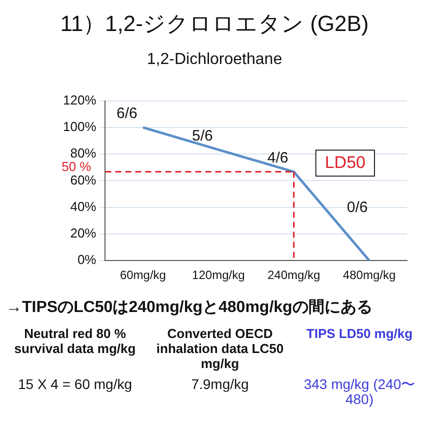  I want to click on text: →TIPSのLC50は240mg/kgと480mg/kgの間にある, so click(190, 308).